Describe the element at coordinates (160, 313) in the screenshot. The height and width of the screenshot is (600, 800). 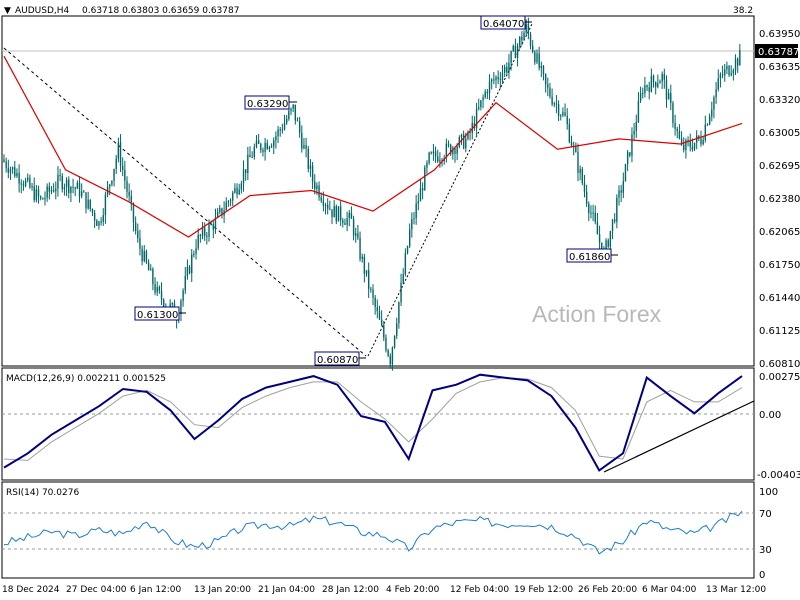
I see `annotation-61300: 0.61300` at that location.